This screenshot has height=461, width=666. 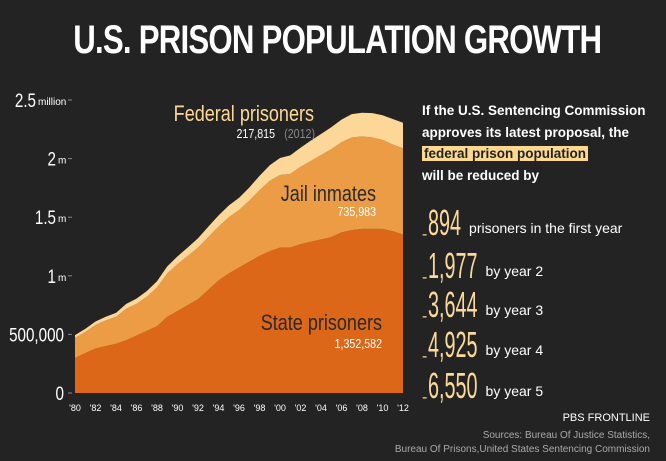 I want to click on reduction-row: -3,644 by year 3, so click(x=482, y=304).